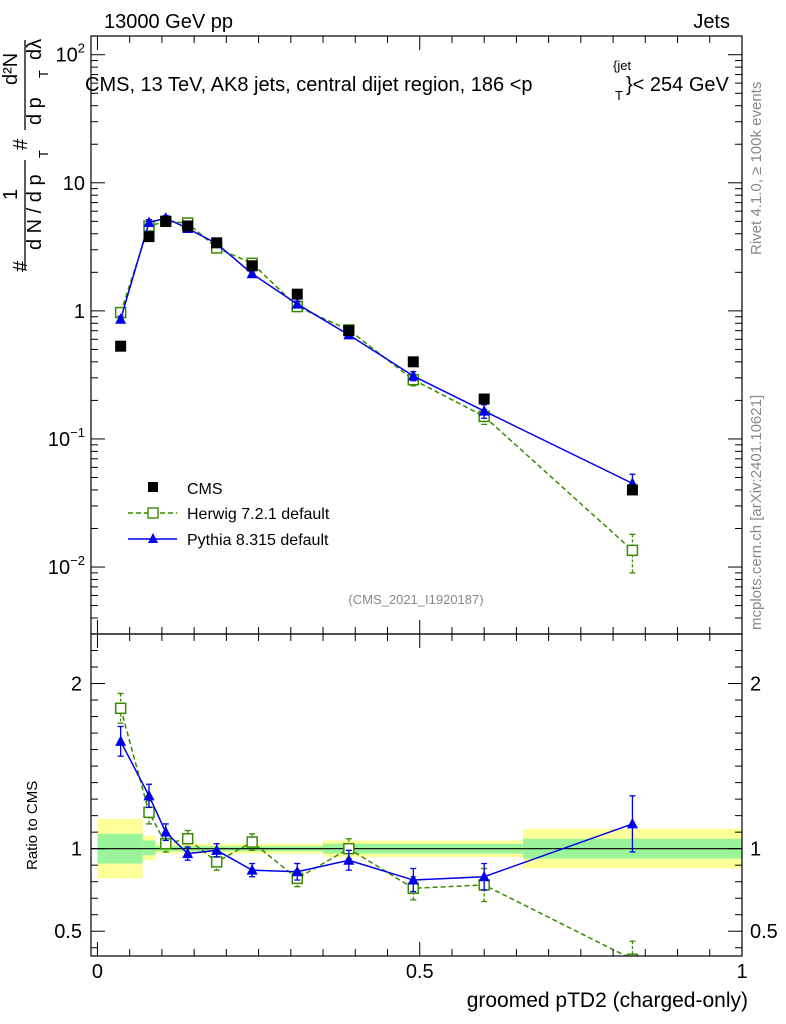 The height and width of the screenshot is (1024, 786). What do you see at coordinates (25, 155) in the screenshot?
I see `main-ylabel: # 1 d N / d p T # d²N d p T dλ` at bounding box center [25, 155].